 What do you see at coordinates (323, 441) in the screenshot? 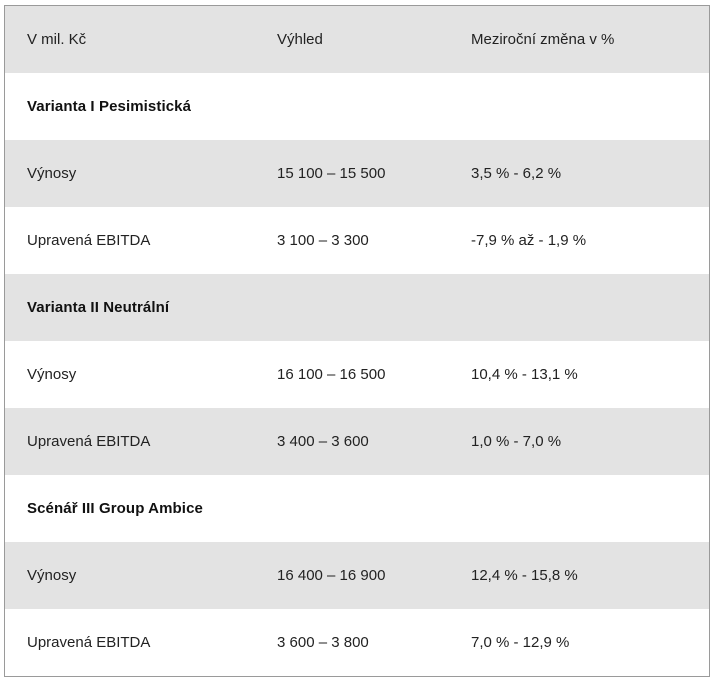
I see `outlook-cell: 3 400 – 3 600` at bounding box center [323, 441].